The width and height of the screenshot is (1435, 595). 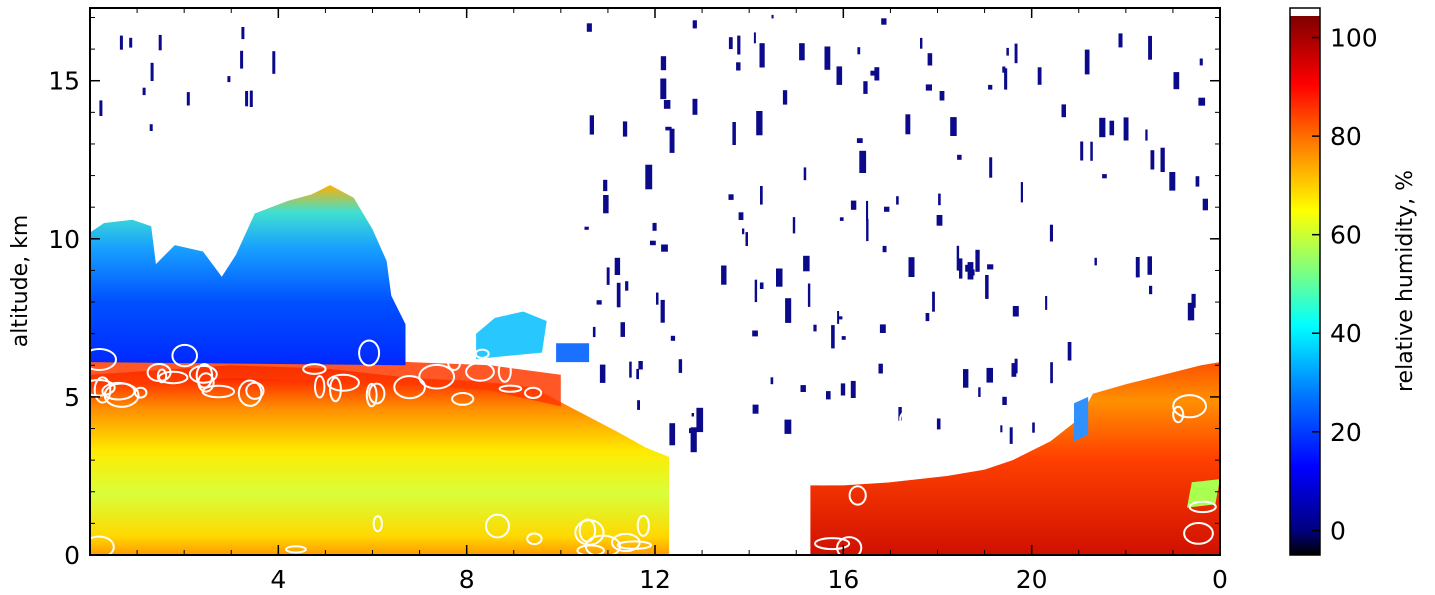 What do you see at coordinates (64, 239) in the screenshot?
I see `y-tick-label: 10` at bounding box center [64, 239].